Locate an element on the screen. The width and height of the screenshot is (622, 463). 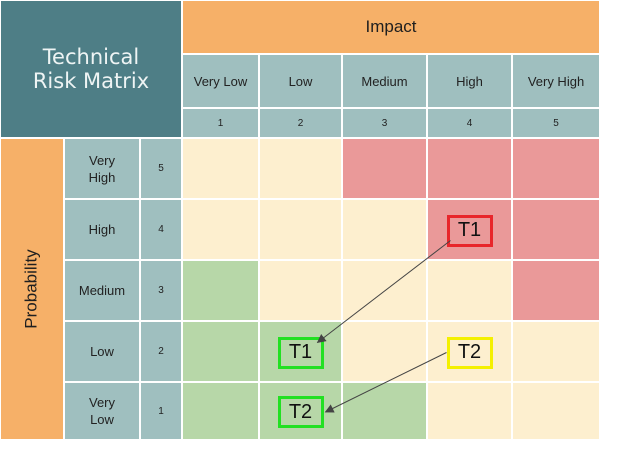
impact-col-label-medium: Medium is located at coordinates (384, 81).